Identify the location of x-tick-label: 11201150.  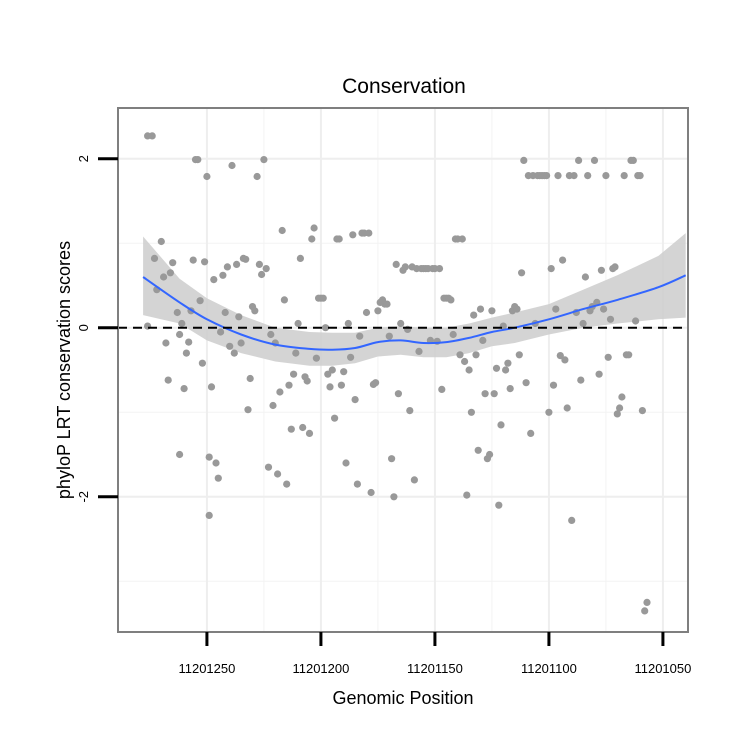
(435, 668).